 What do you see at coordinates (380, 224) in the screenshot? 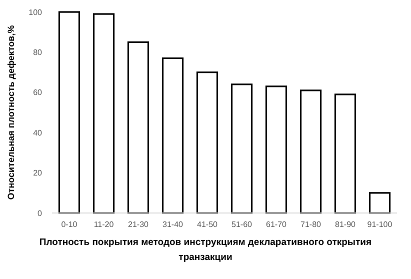
I see `x-tick-label: 91-100` at bounding box center [380, 224].